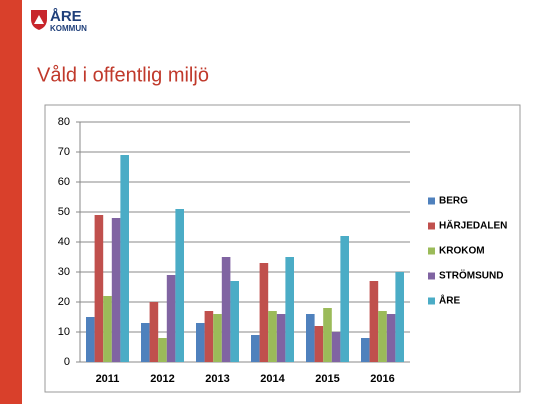 Image resolution: width=548 pixels, height=404 pixels. Describe the element at coordinates (64, 212) in the screenshot. I see `y-tick-label: 50` at that location.